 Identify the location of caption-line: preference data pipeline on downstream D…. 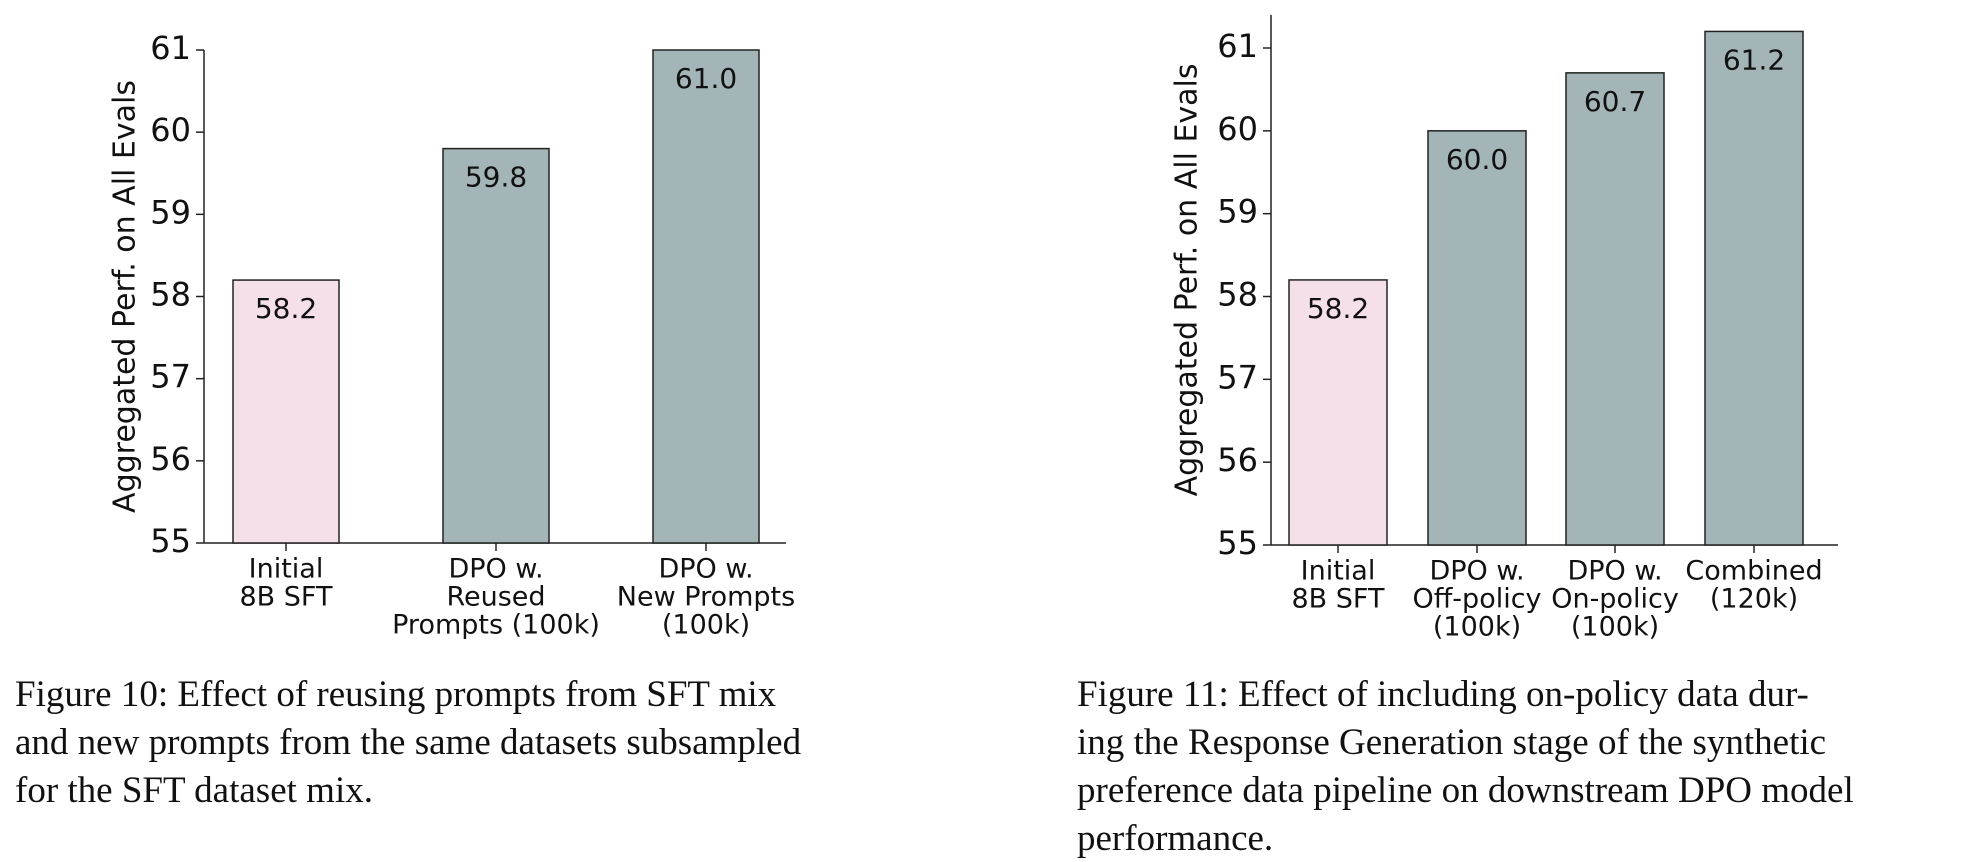
(1465, 790).